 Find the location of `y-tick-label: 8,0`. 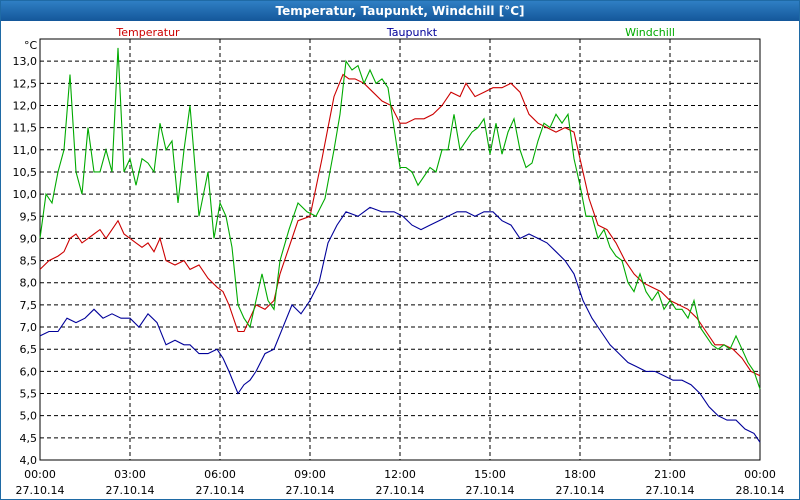

y-tick-label: 8,0 is located at coordinates (29, 283).